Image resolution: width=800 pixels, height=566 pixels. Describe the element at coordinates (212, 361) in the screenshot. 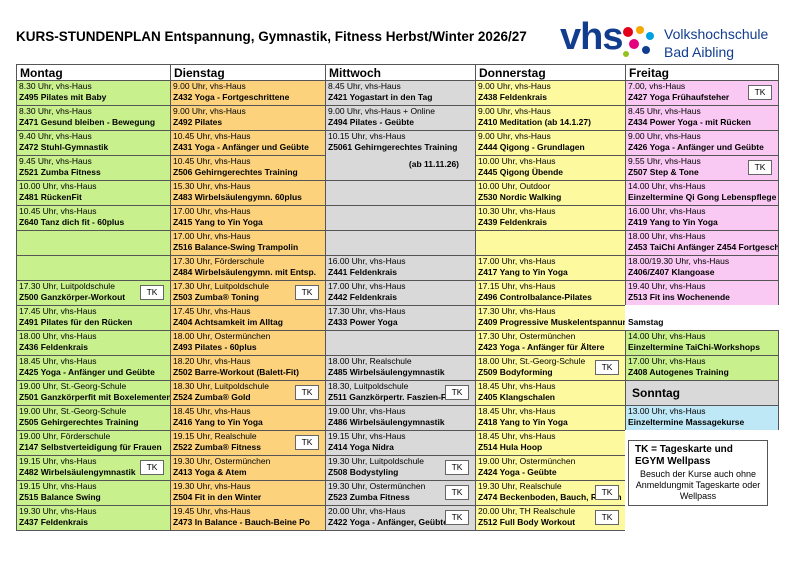

I see `time: 18.20 Uhr, vhs-Haus` at that location.